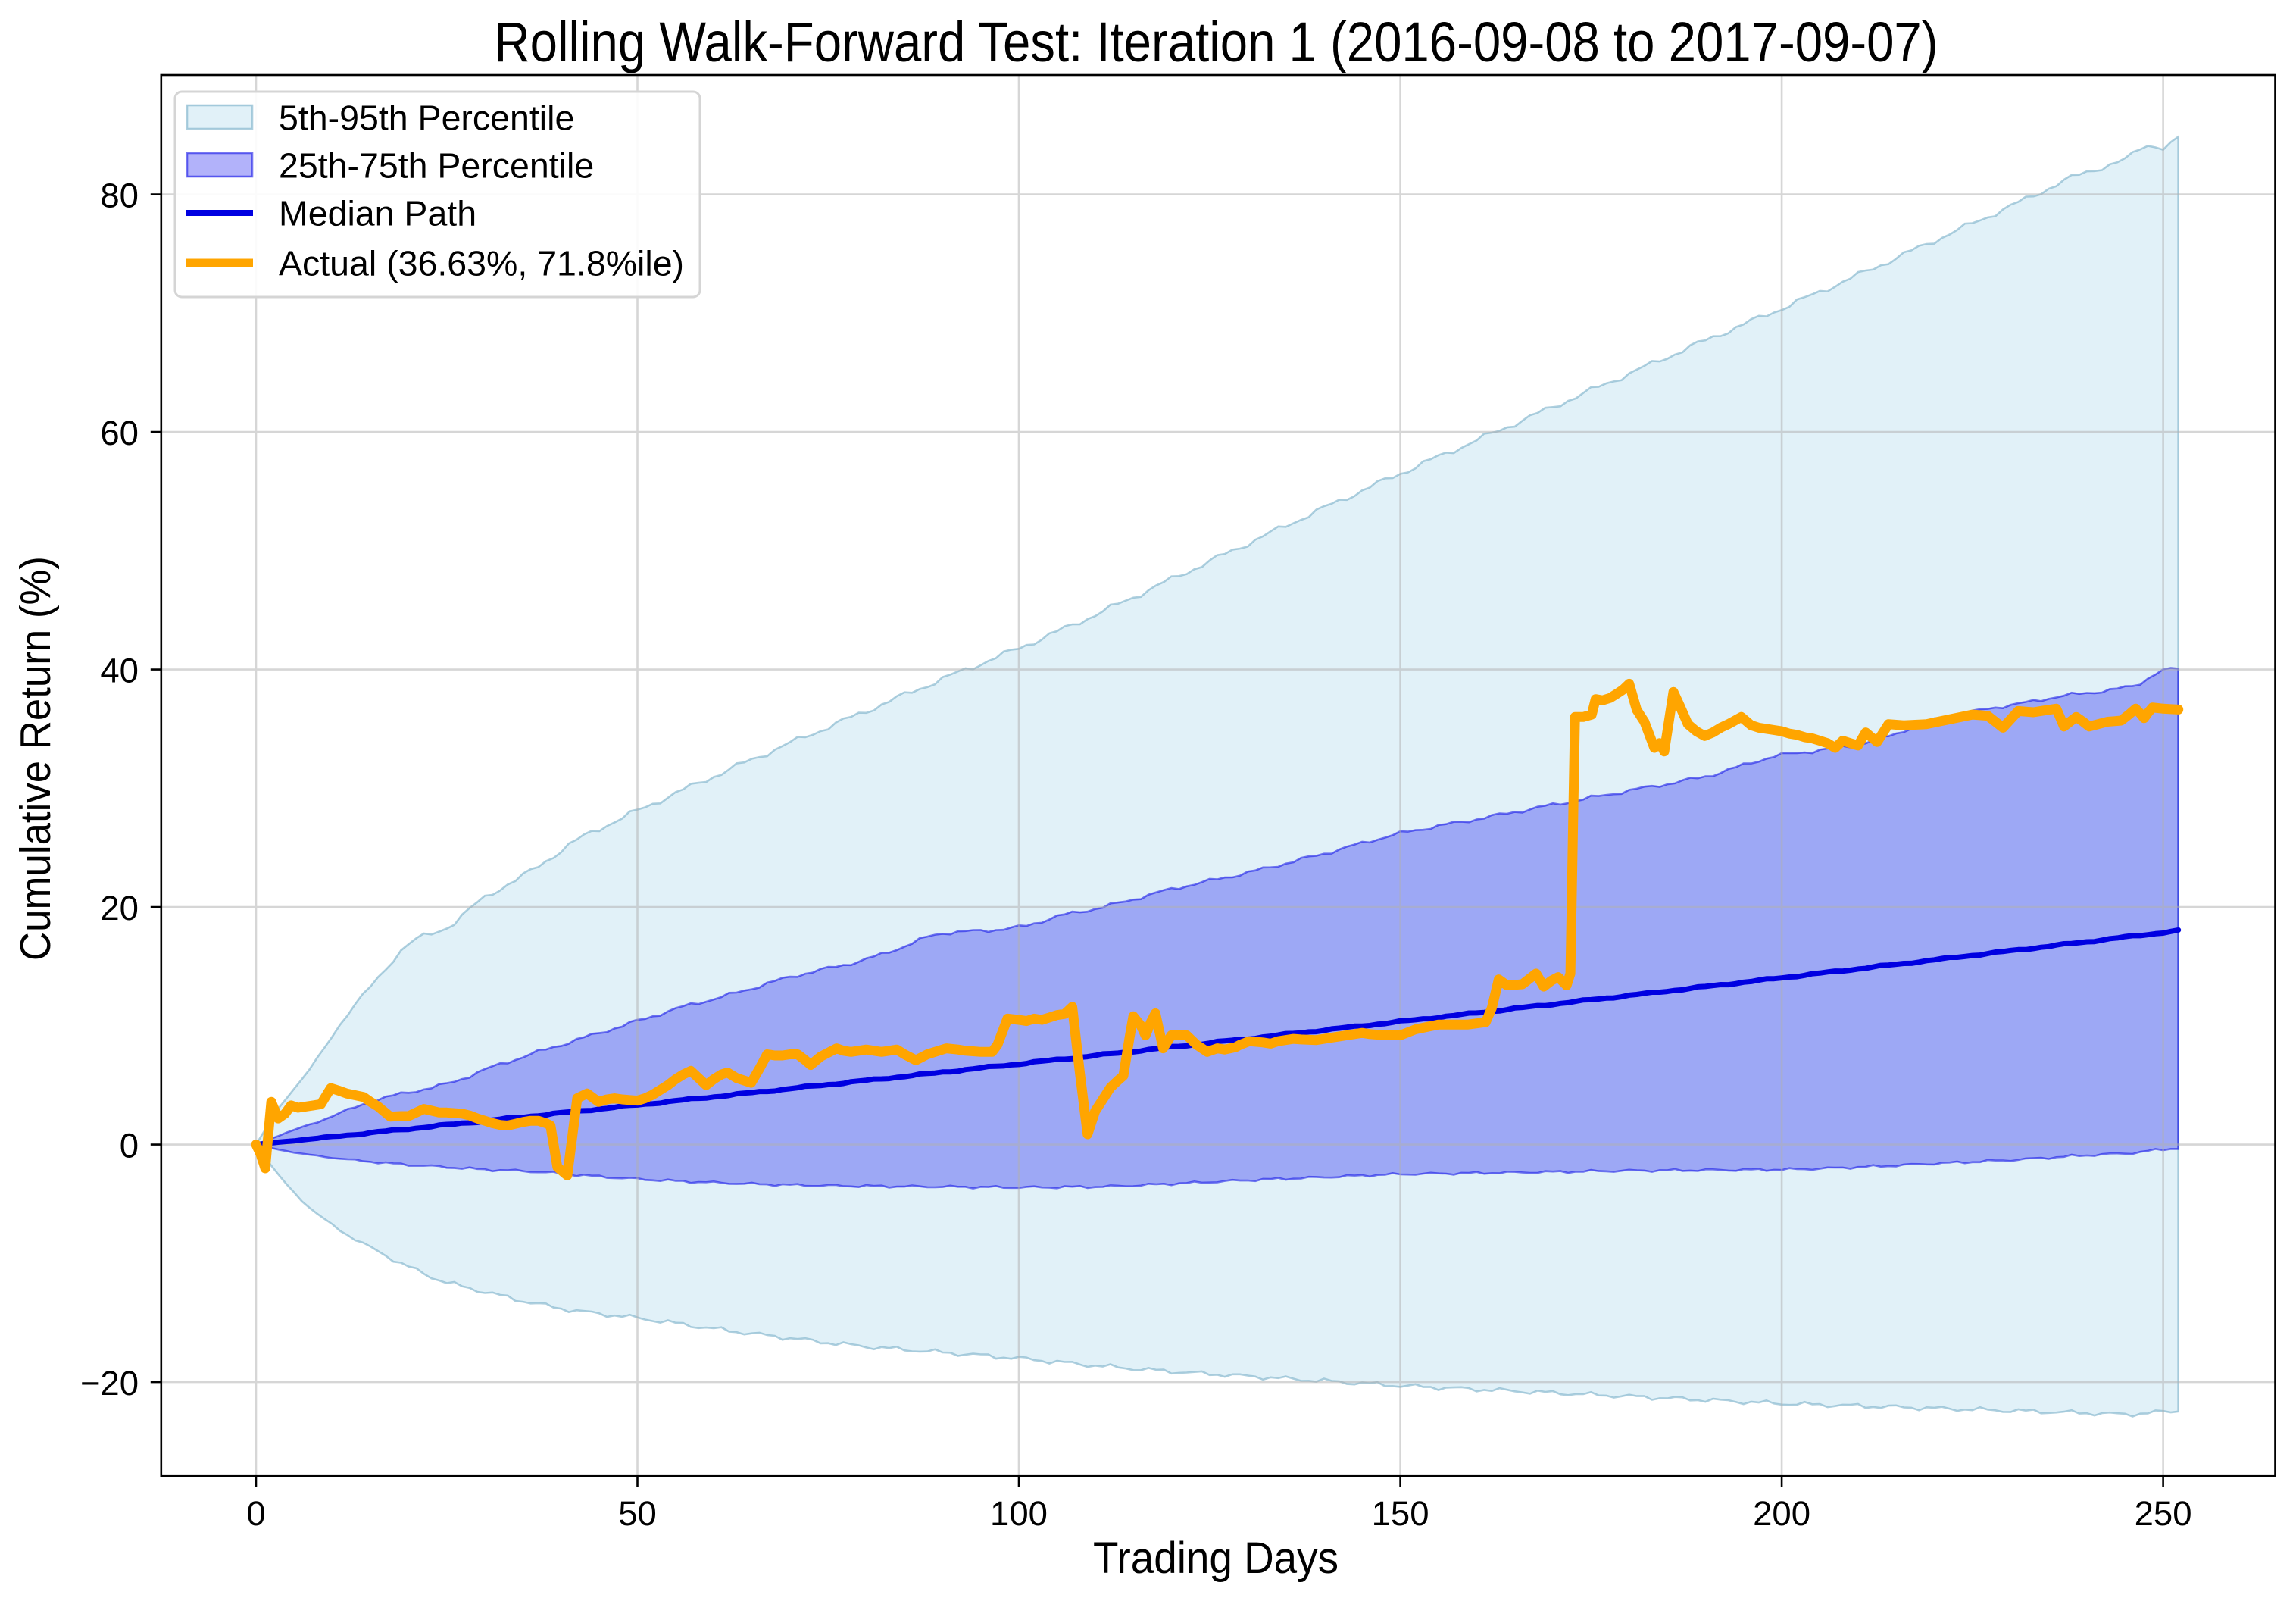  What do you see at coordinates (119, 908) in the screenshot?
I see `svg-text: 20` at bounding box center [119, 908].